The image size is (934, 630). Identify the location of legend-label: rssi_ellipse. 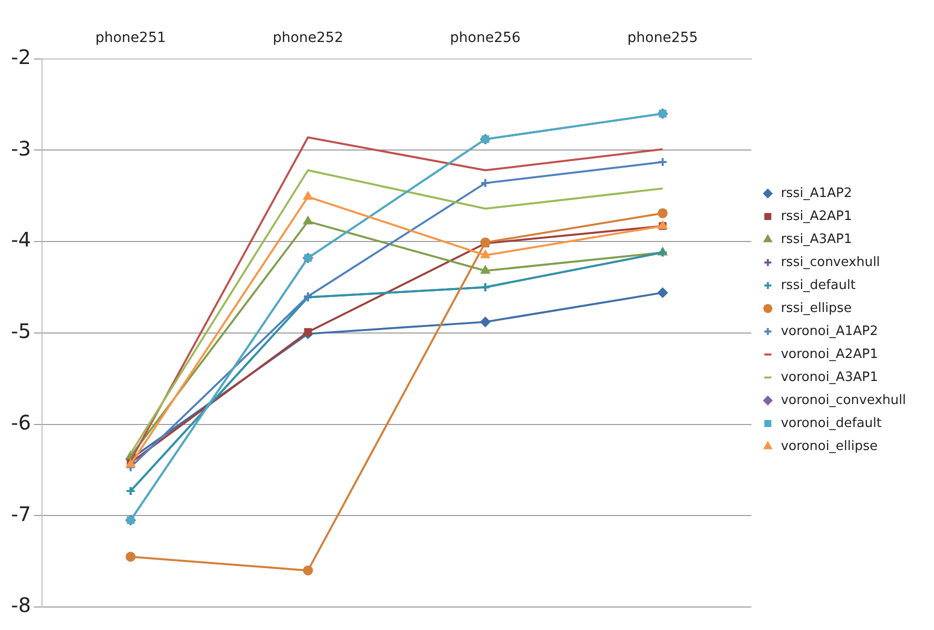
(816, 308).